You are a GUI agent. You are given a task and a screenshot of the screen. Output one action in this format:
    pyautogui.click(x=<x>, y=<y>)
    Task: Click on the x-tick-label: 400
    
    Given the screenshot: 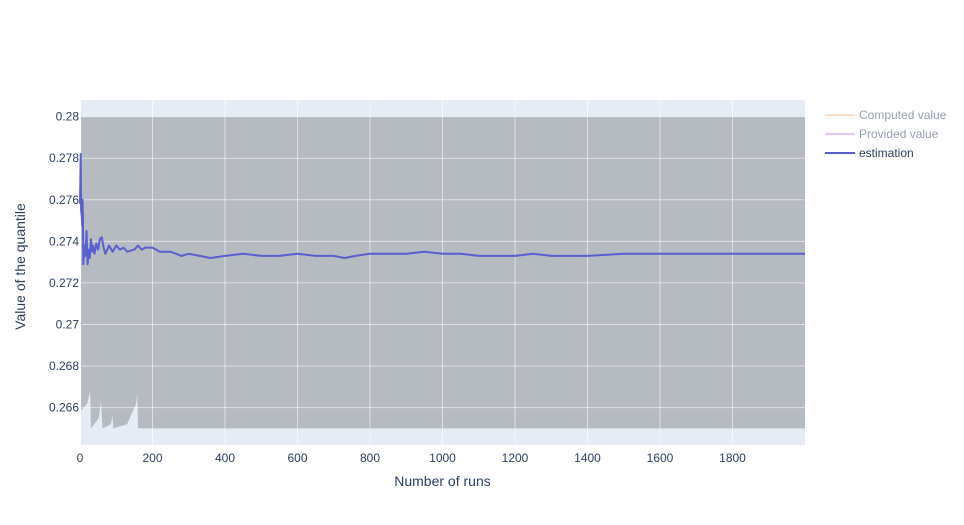 What is the action you would take?
    pyautogui.click(x=225, y=458)
    